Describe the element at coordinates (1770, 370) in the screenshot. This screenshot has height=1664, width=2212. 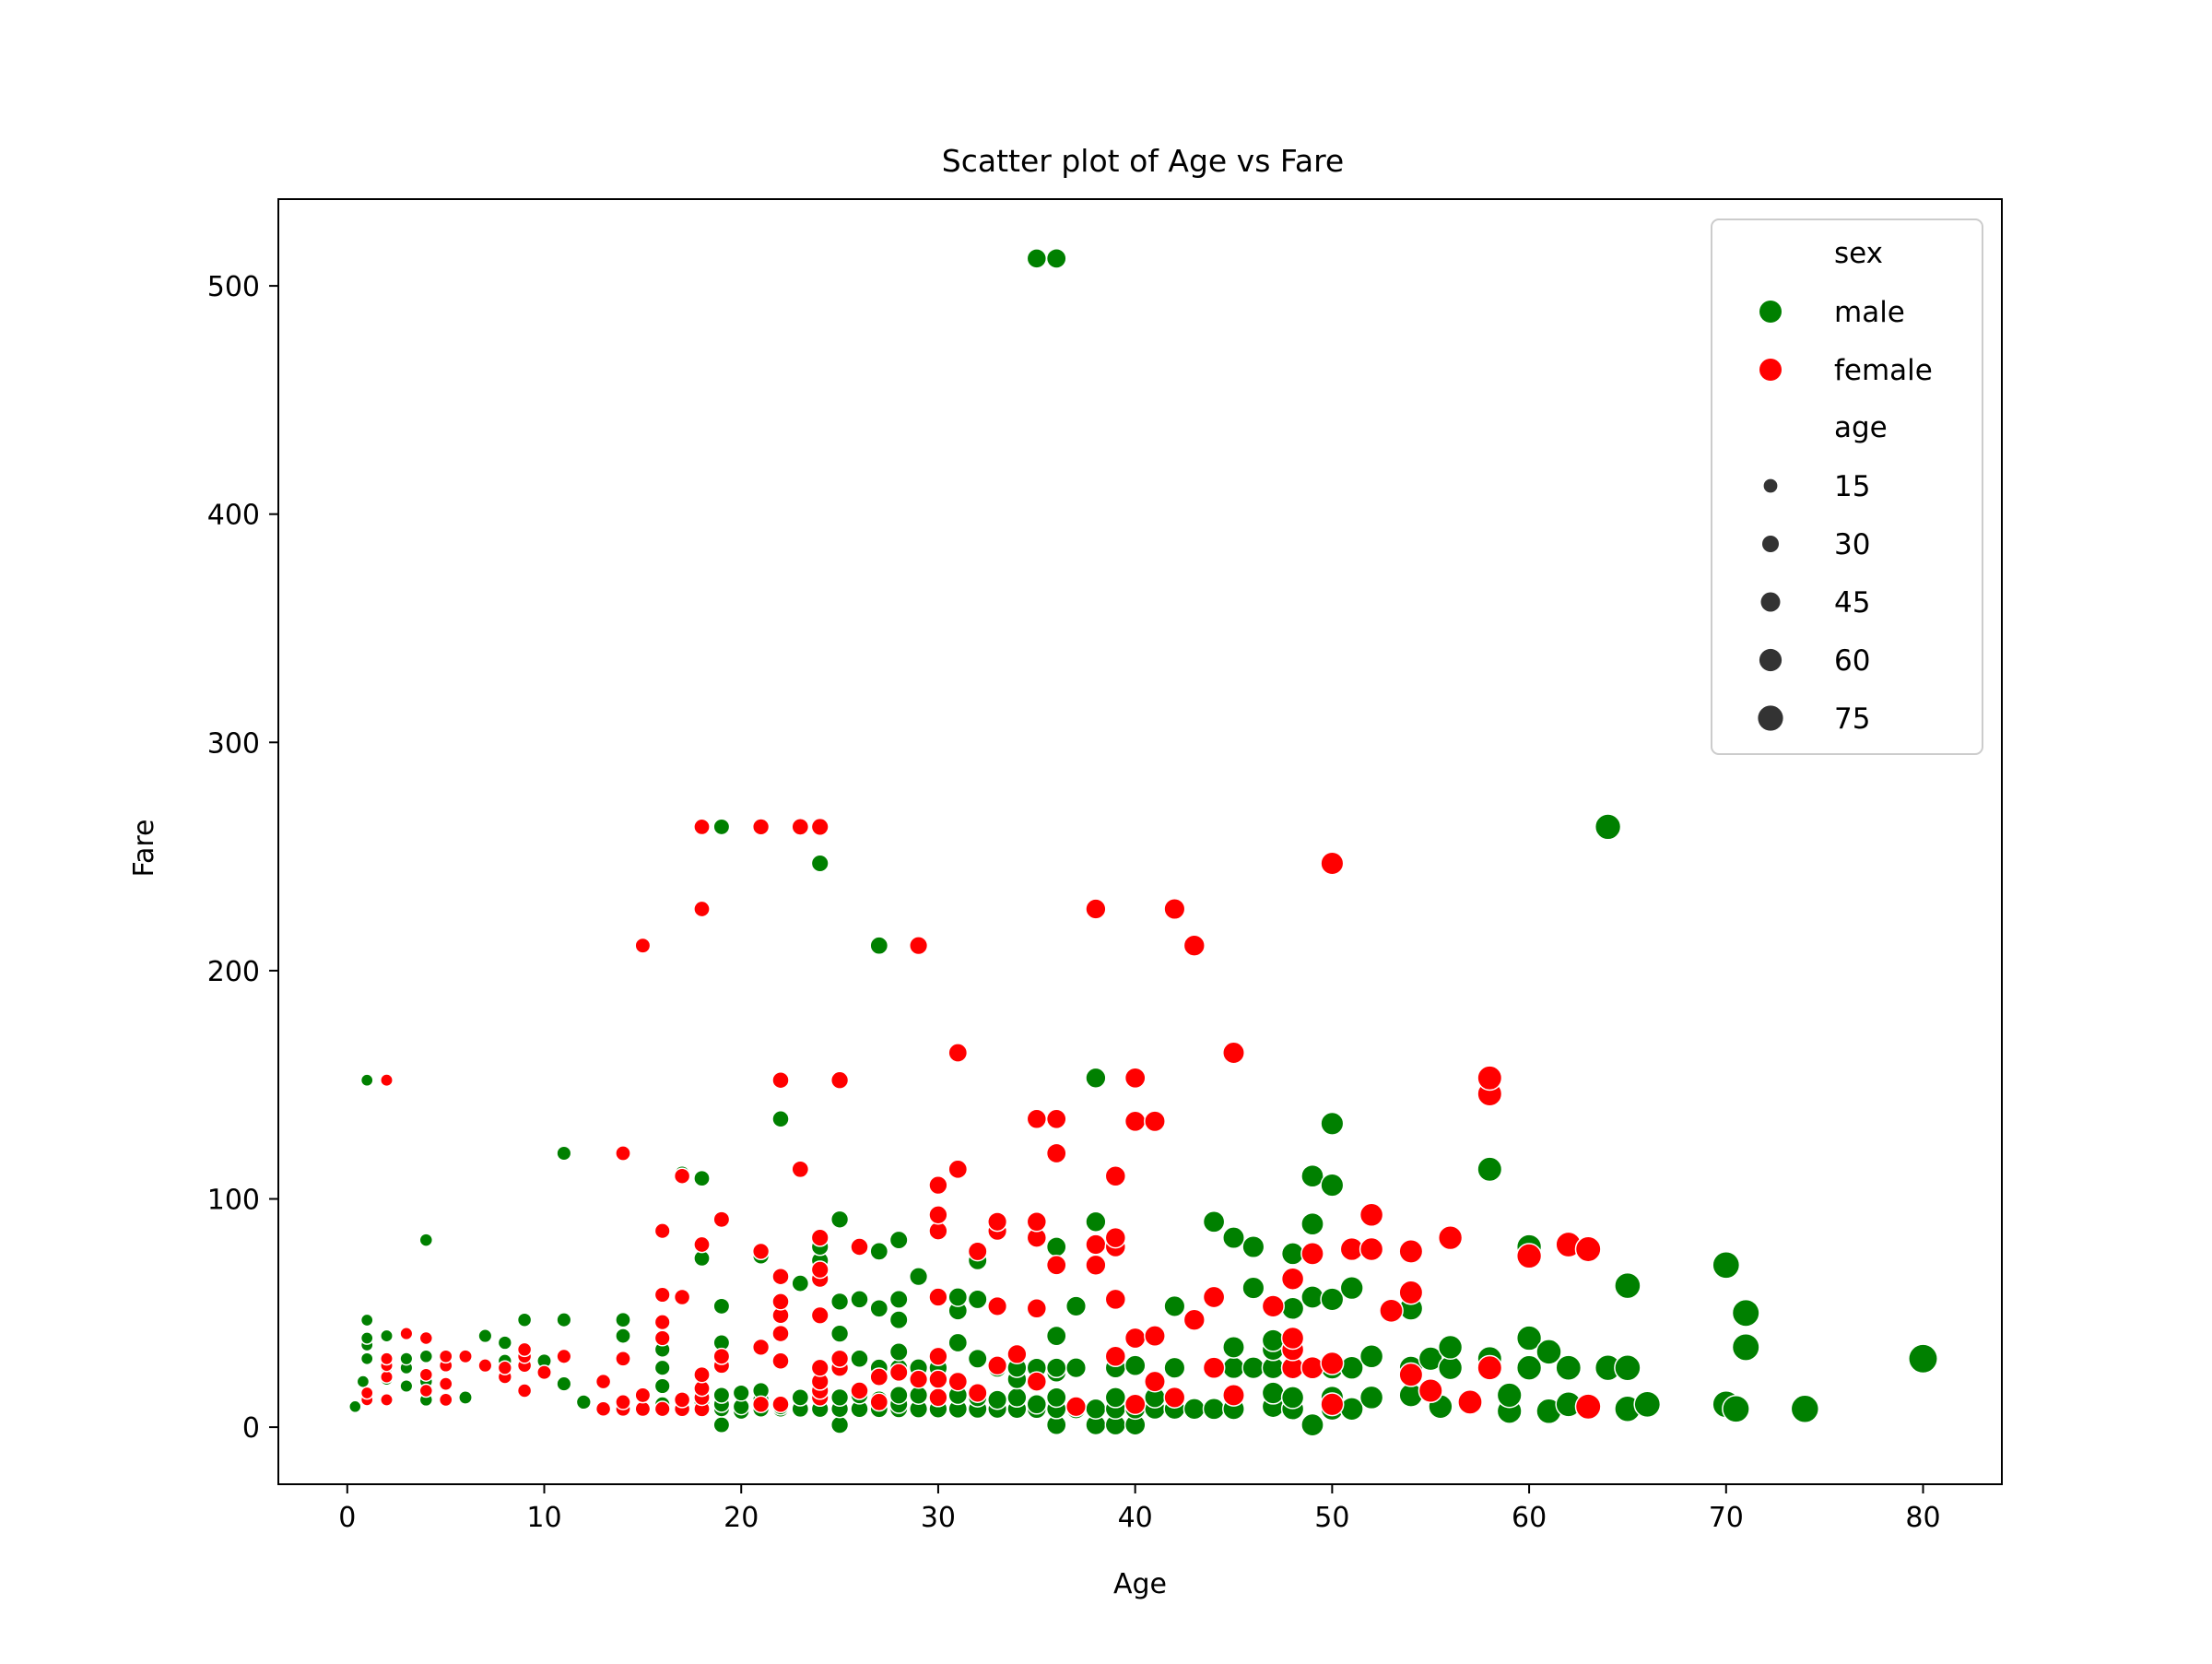
I see `legend-marker-female` at that location.